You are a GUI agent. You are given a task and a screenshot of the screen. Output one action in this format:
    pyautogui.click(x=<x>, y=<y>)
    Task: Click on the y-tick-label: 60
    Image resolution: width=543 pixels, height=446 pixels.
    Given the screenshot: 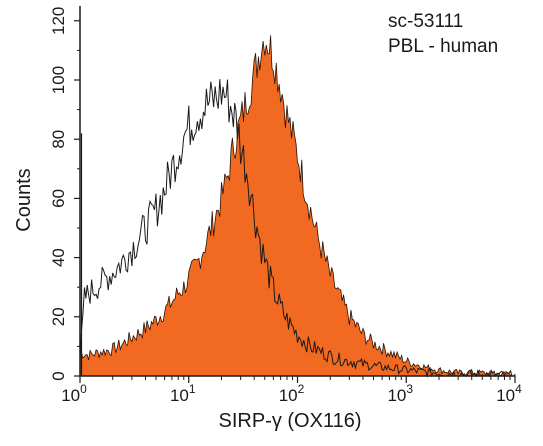 What is the action you would take?
    pyautogui.click(x=58, y=198)
    